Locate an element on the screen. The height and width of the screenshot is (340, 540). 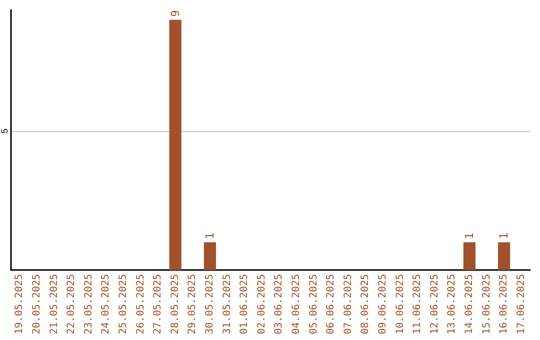
x-tick-label: 31.05.2025 is located at coordinates (227, 304).